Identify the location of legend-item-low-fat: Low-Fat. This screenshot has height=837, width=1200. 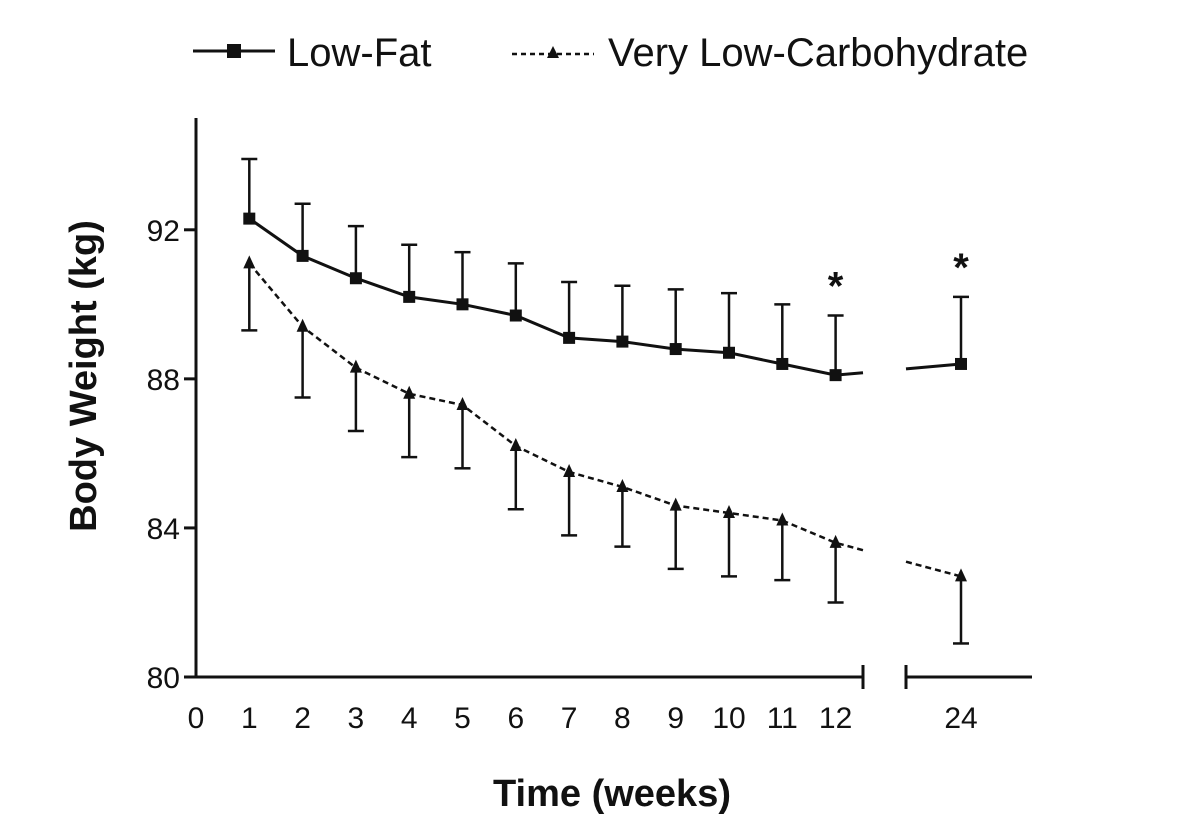
(312, 53).